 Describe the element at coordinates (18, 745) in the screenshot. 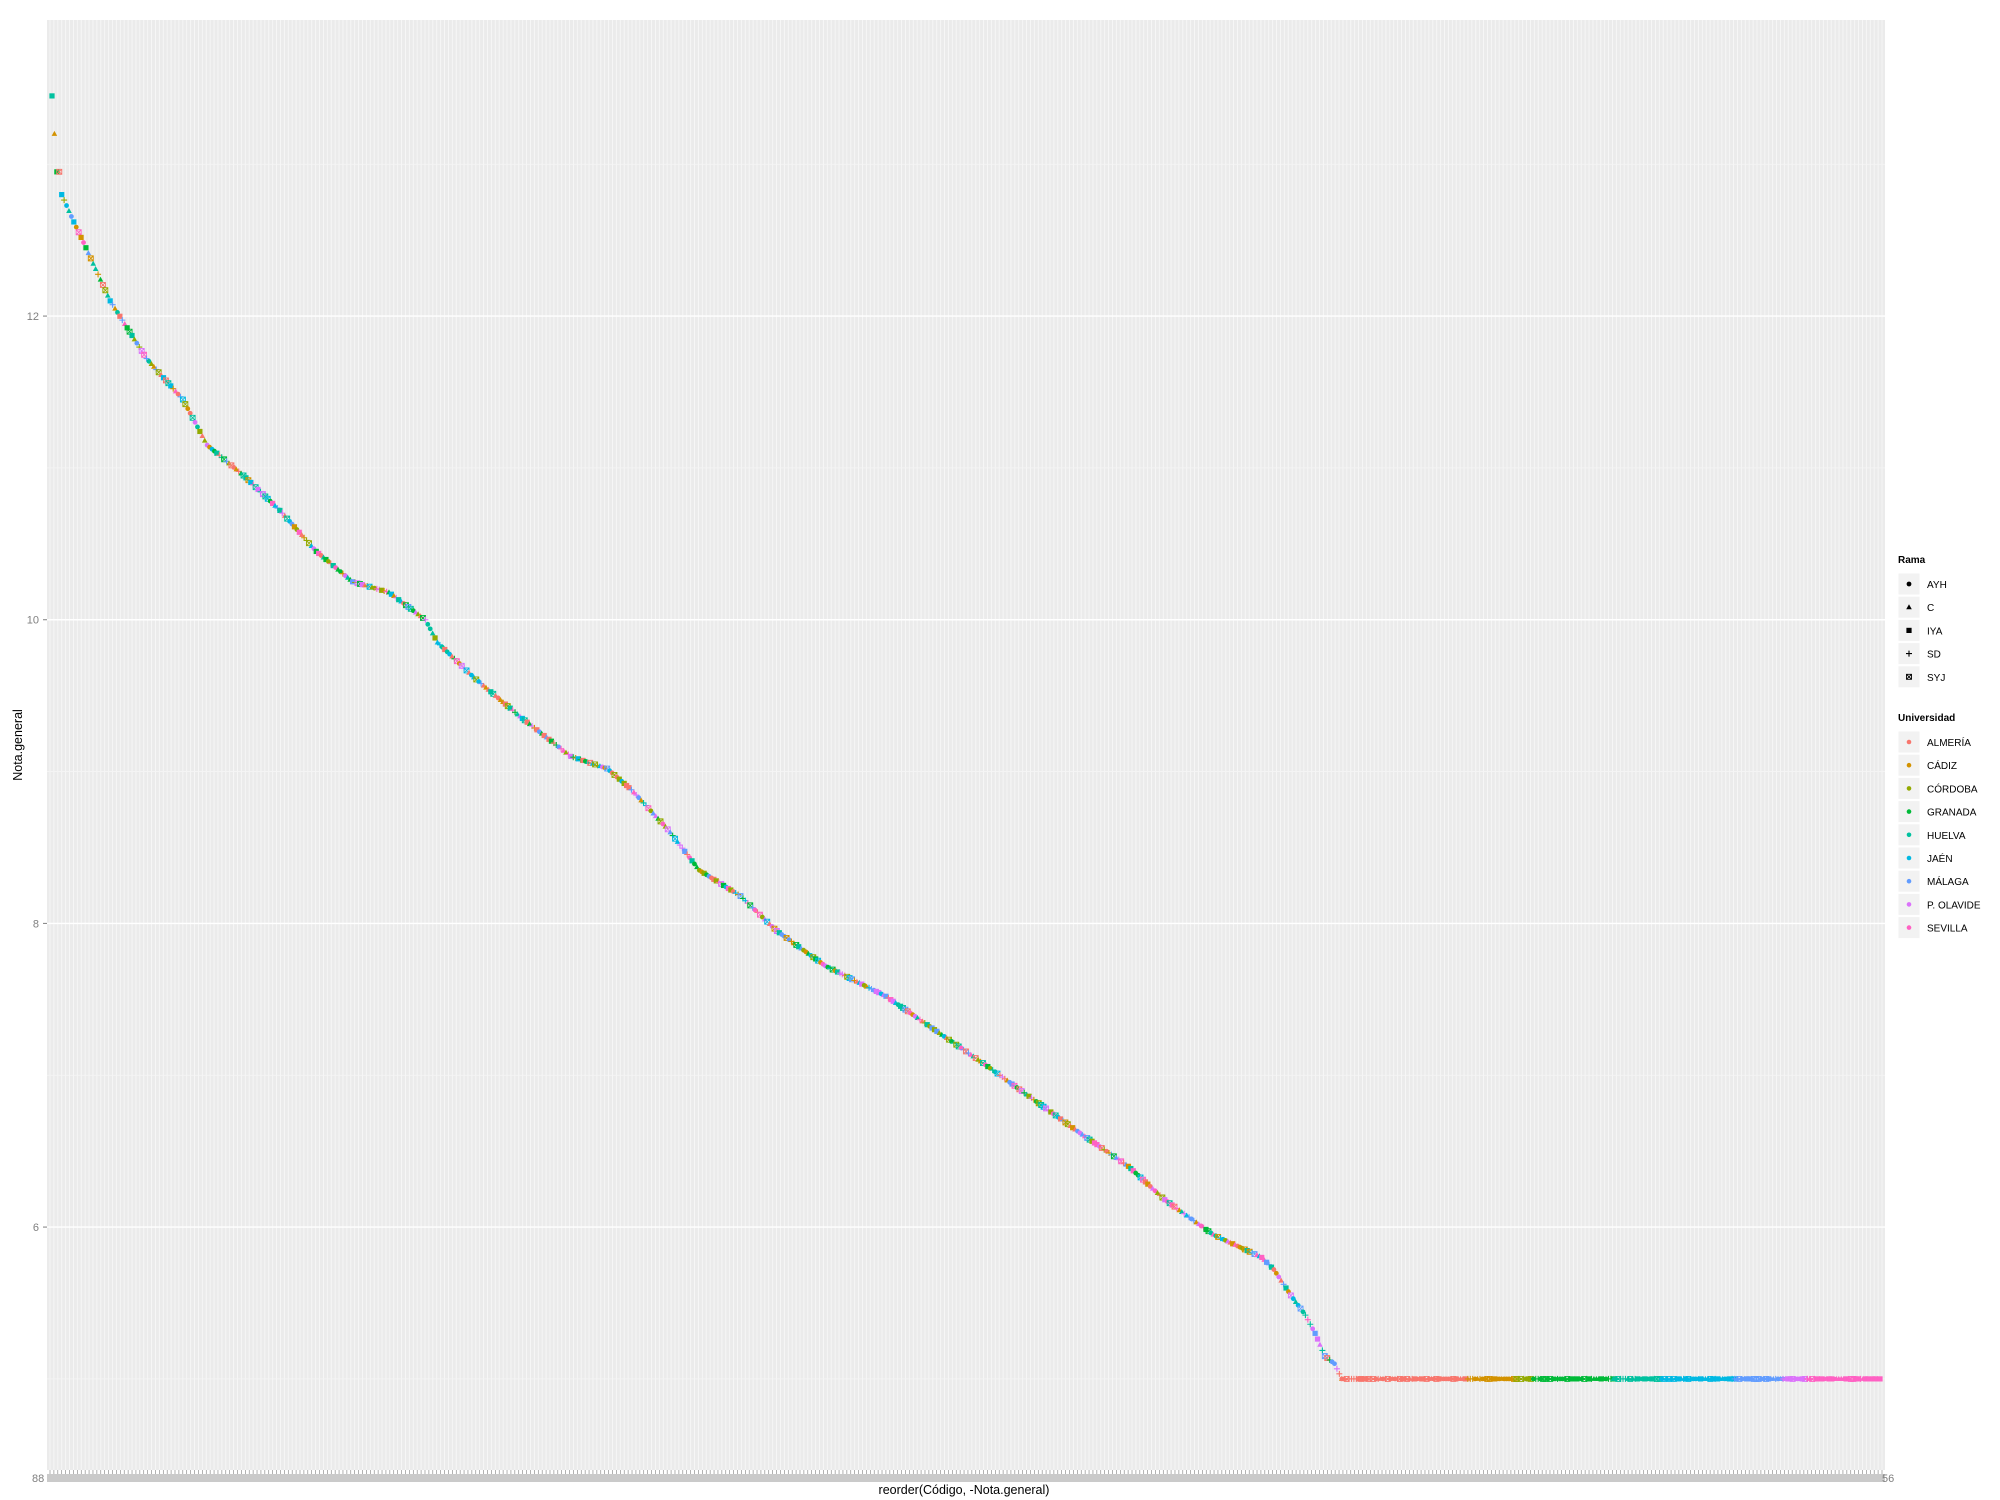

I see `y-axis-title: Nota.general` at that location.